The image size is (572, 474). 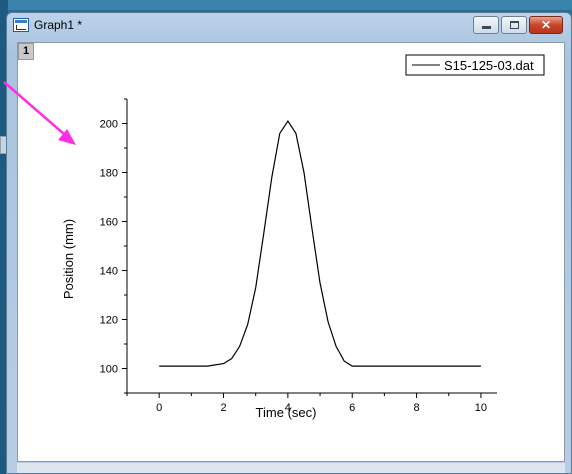 What do you see at coordinates (109, 125) in the screenshot?
I see `y-tick-label: 200` at bounding box center [109, 125].